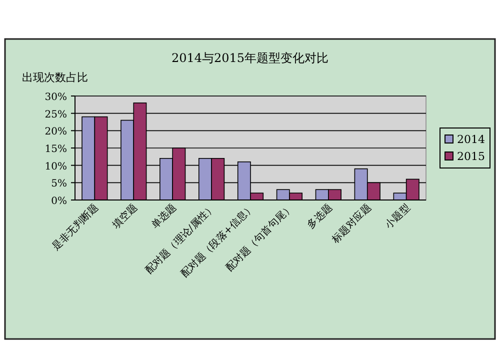  What do you see at coordinates (164, 217) in the screenshot?
I see `x-tick-label: 单选题` at bounding box center [164, 217].